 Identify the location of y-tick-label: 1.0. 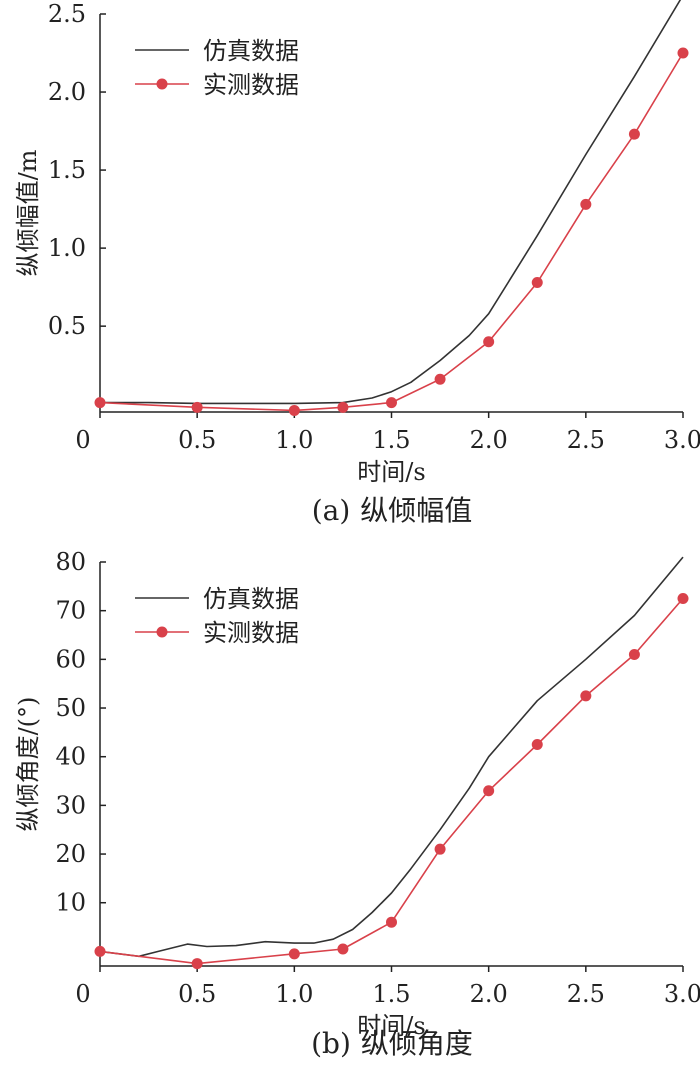
(67, 248).